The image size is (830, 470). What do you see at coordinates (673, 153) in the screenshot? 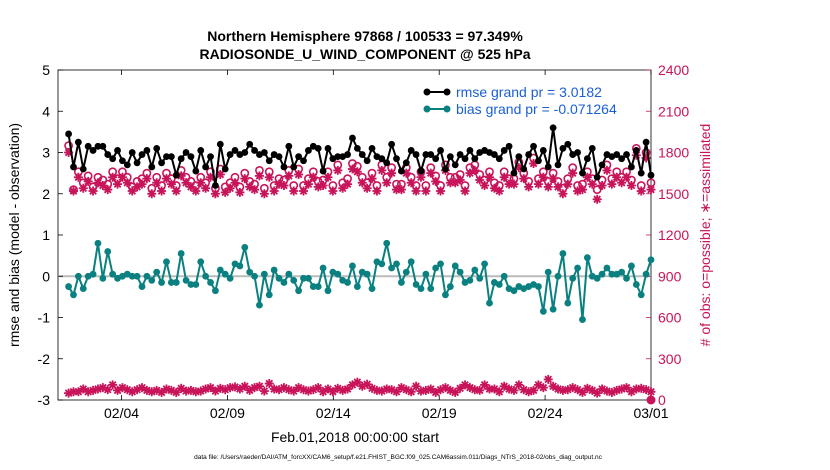
I see `y-tick-label-right: 1800` at bounding box center [673, 153].